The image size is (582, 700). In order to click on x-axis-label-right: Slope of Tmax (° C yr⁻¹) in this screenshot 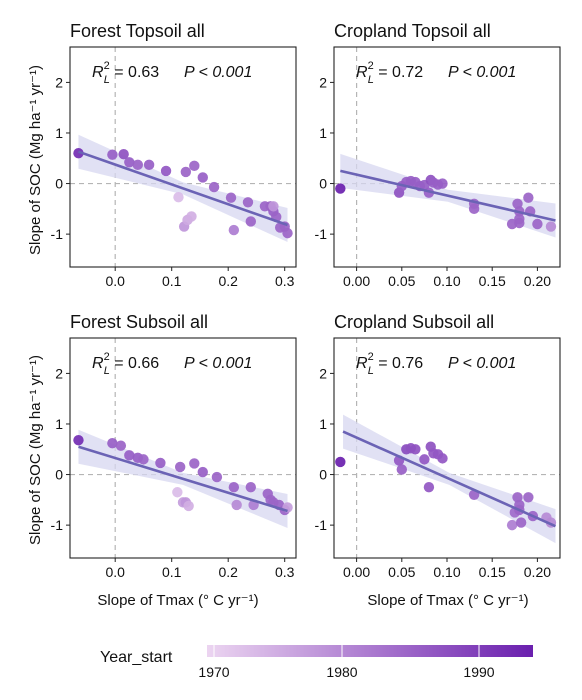, I will do `click(447, 600)`.